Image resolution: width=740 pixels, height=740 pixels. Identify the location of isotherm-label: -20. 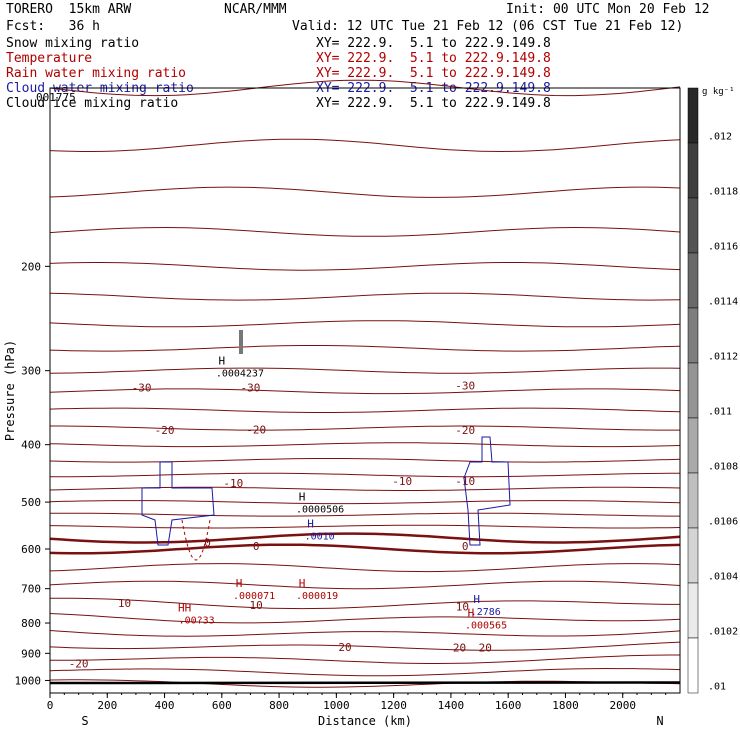
(465, 430).